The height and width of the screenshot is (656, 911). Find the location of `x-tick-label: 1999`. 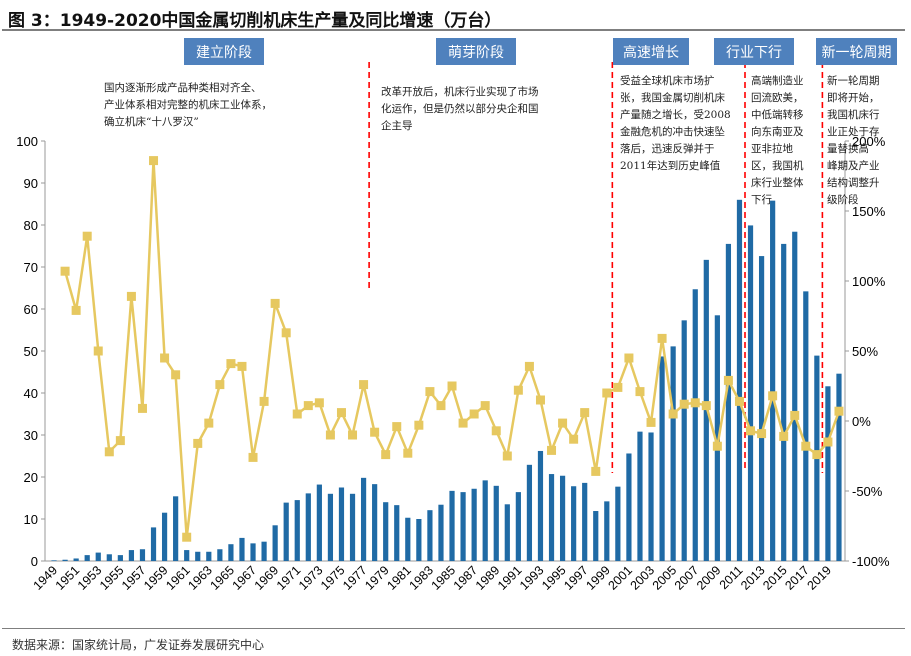

x-tick-label: 1999 is located at coordinates (598, 578).